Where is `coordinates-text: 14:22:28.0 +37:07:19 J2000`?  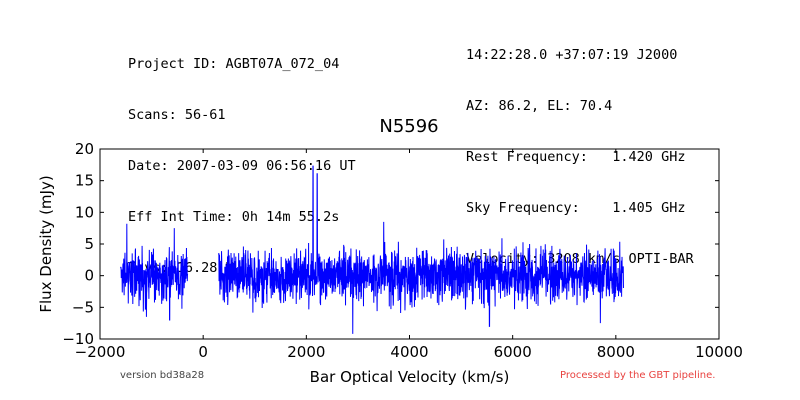
coordinates-text: 14:22:28.0 +37:07:19 J2000 is located at coordinates (572, 55).